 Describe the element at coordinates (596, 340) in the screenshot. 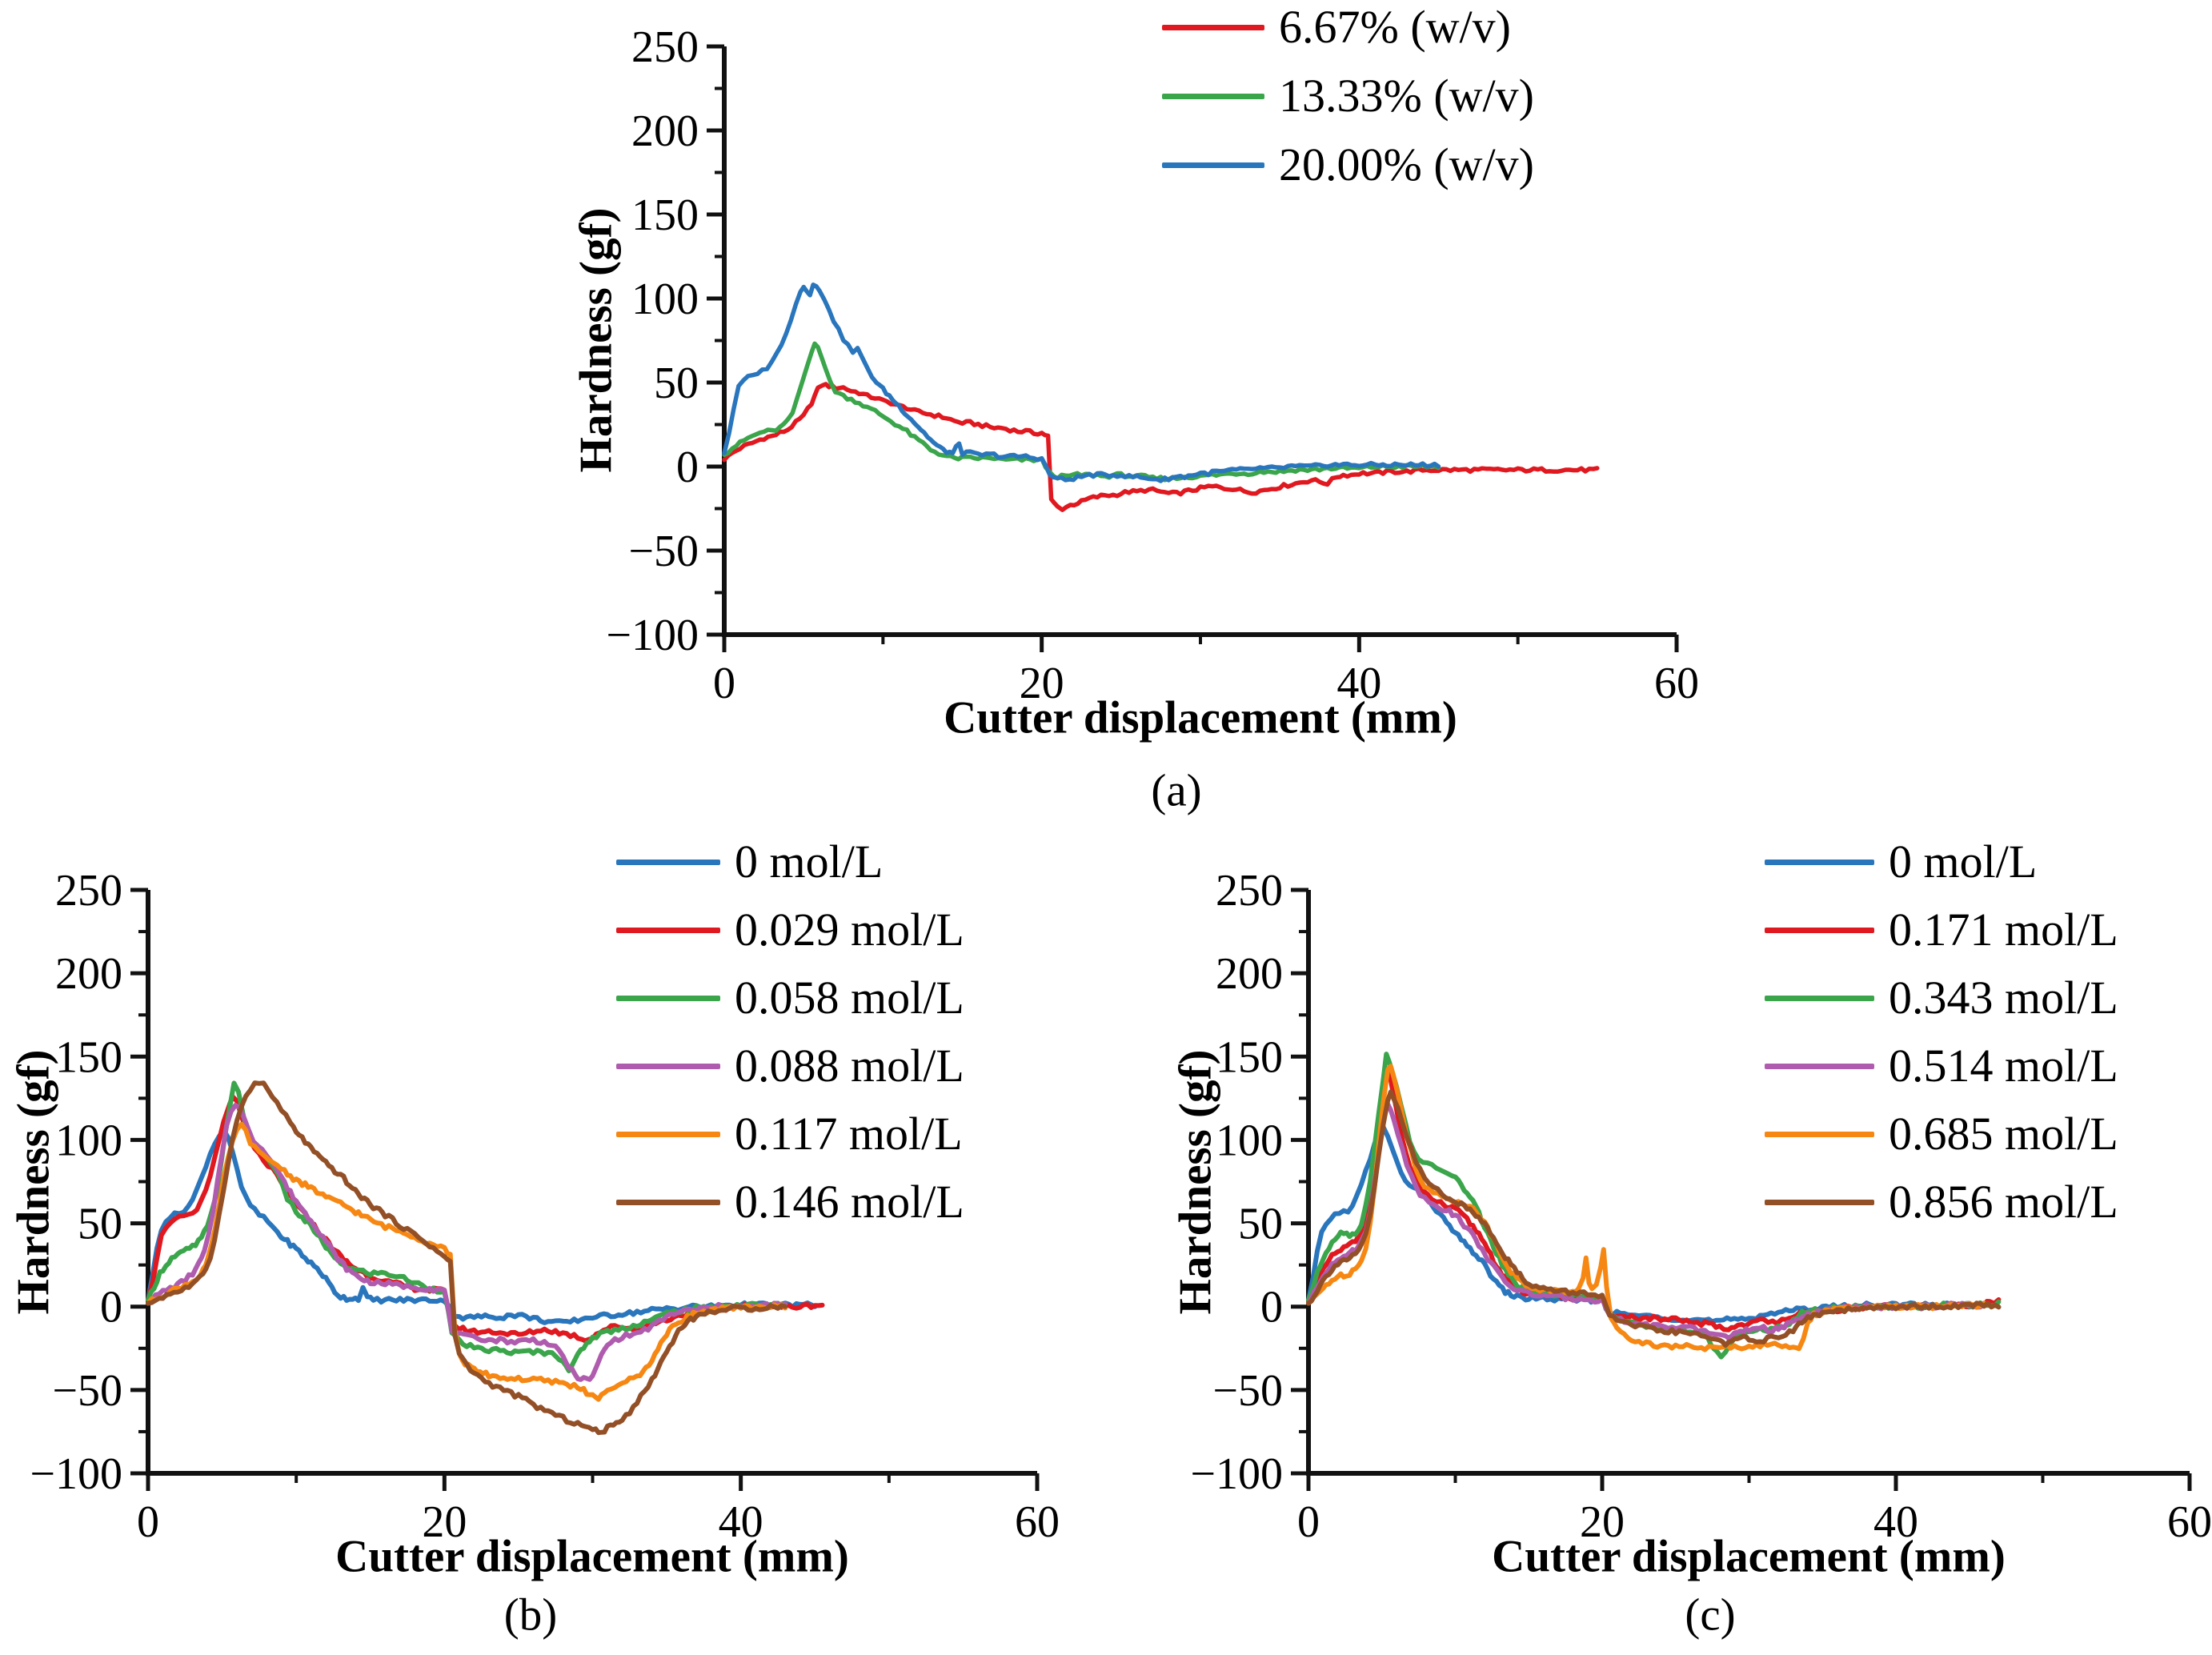

I see `y-axis-label-a: Hardness (gf)` at that location.